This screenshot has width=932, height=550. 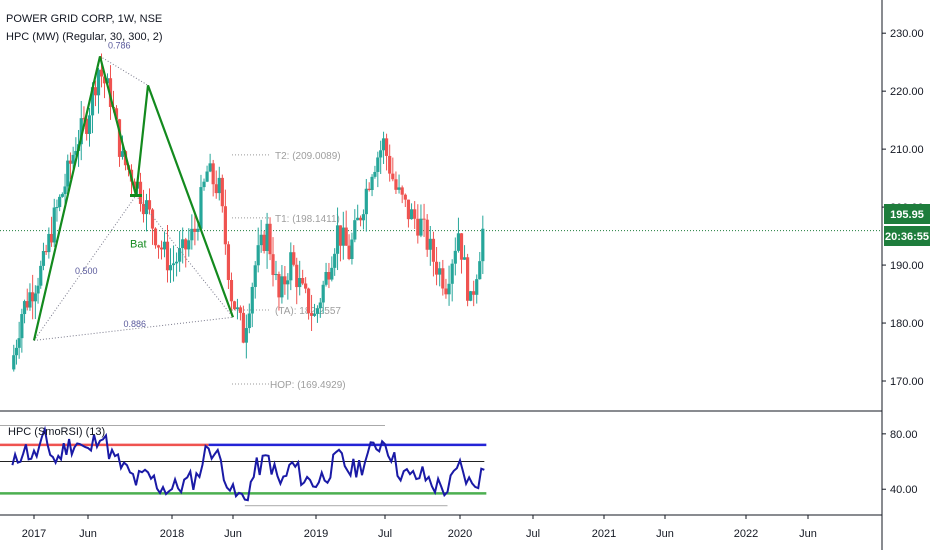 I want to click on rsi-tick-label: 40.00, so click(x=904, y=490).